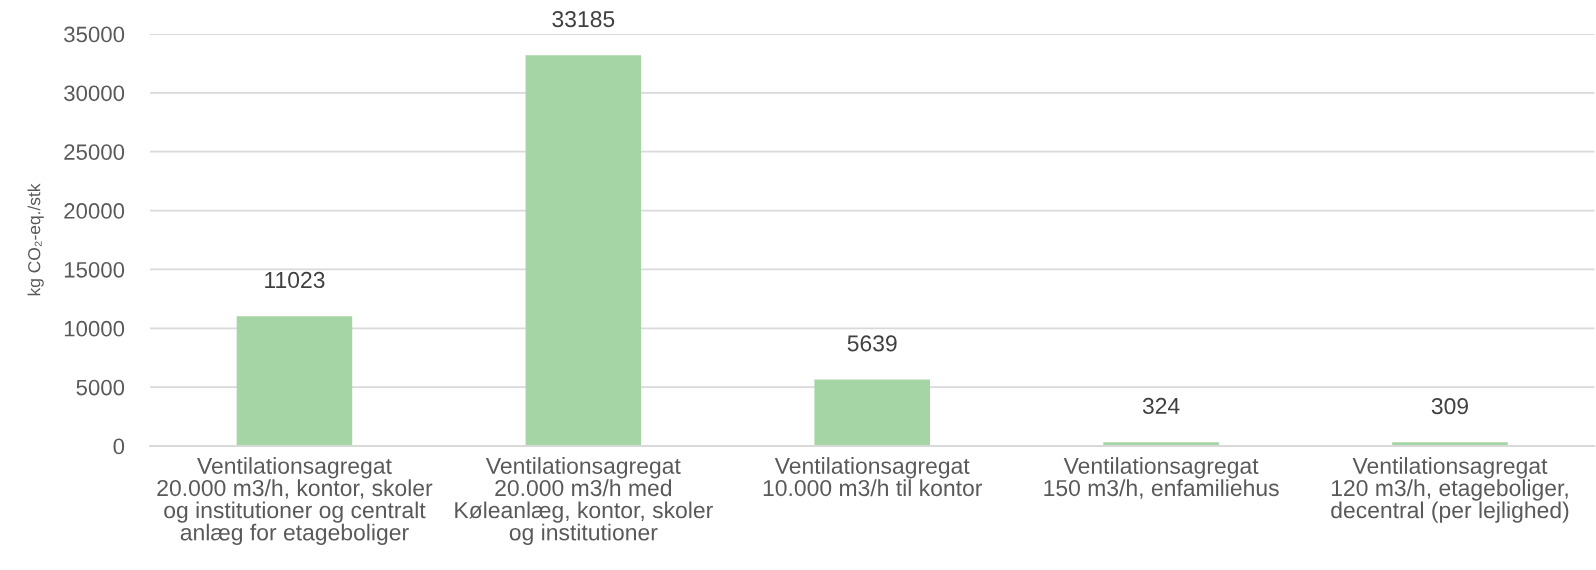 This screenshot has height=570, width=1596. I want to click on data-label: 33185, so click(583, 19).